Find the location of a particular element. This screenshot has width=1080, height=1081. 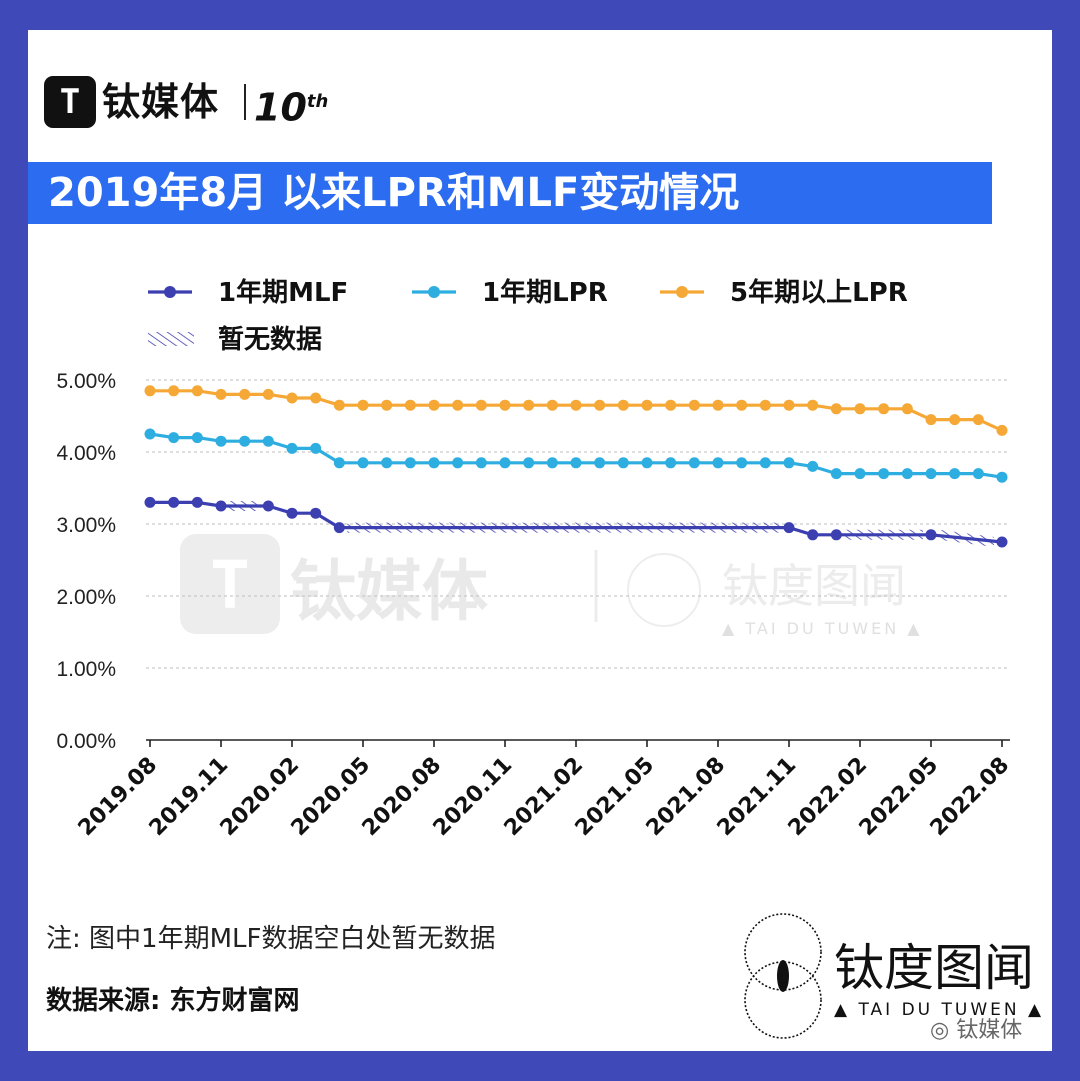

watermark-logo-letter: T is located at coordinates (230, 585).